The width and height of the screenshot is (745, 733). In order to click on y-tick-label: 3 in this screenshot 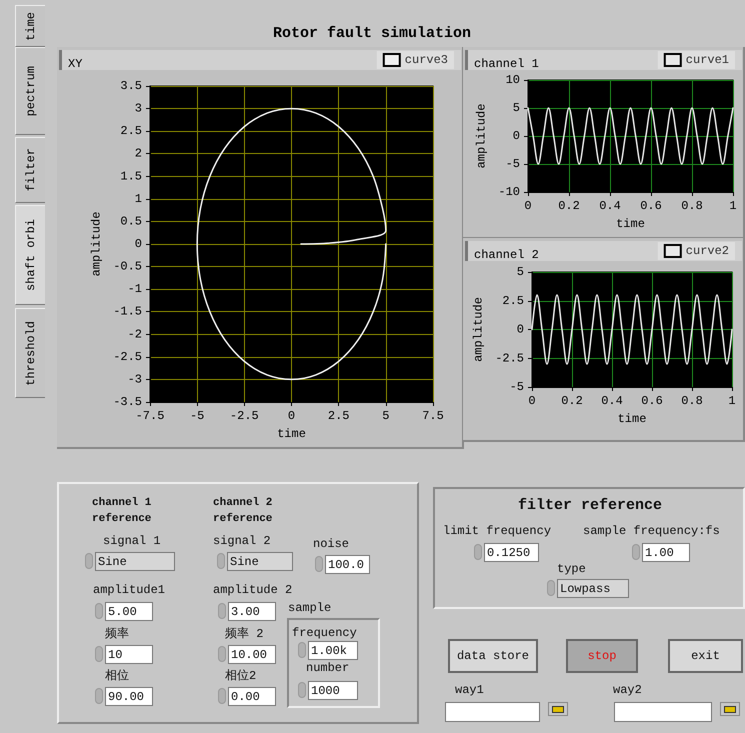, I will do `click(138, 109)`.